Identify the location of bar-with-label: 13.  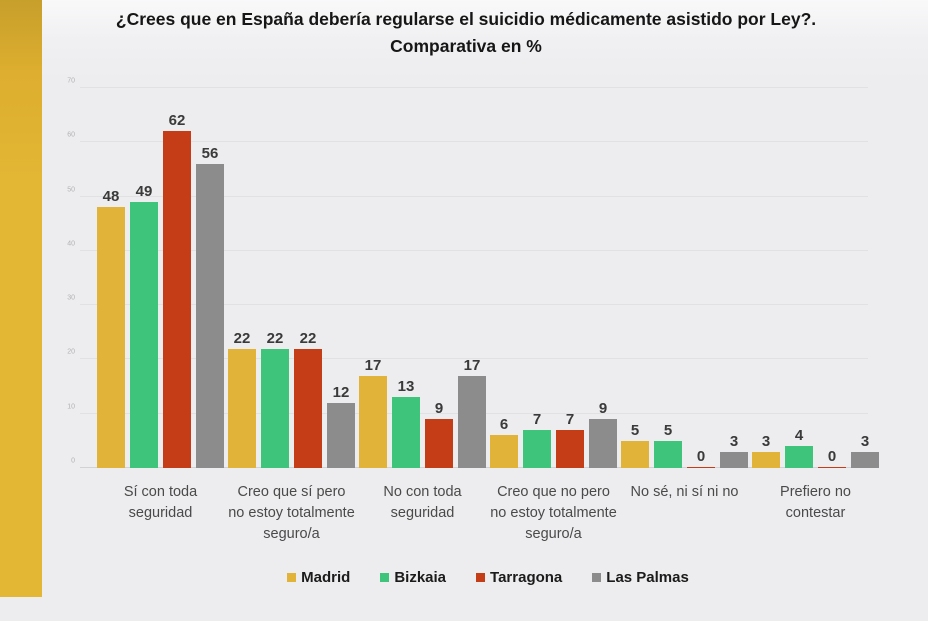
(406, 278).